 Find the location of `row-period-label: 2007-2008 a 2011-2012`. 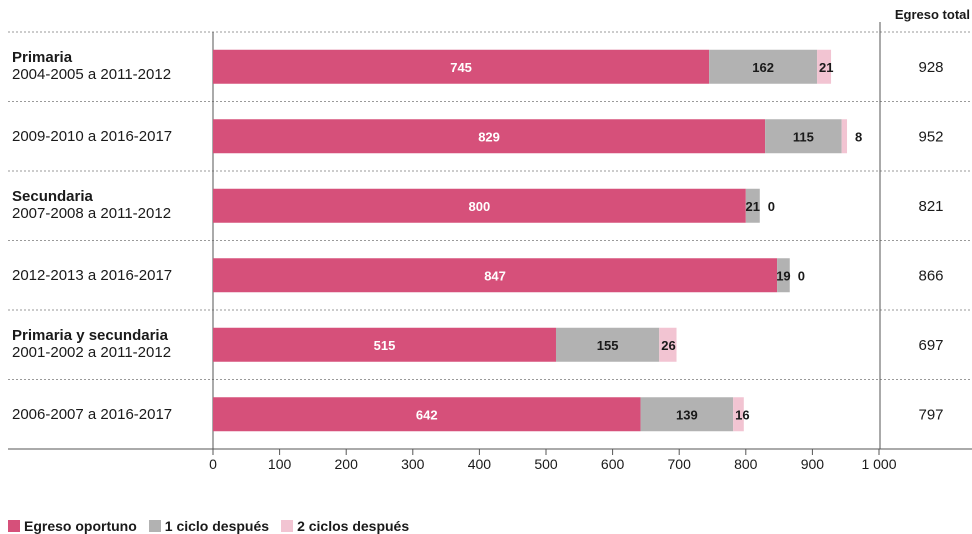

row-period-label: 2007-2008 a 2011-2012 is located at coordinates (92, 213).